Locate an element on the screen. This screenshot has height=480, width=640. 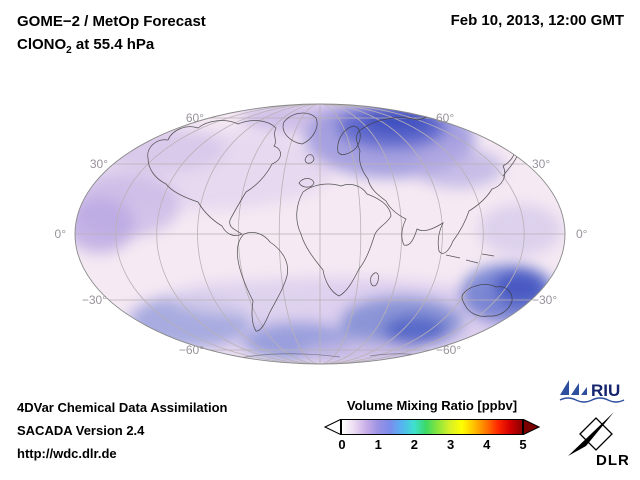
colorbar-tick-4: 4 is located at coordinates (487, 444).